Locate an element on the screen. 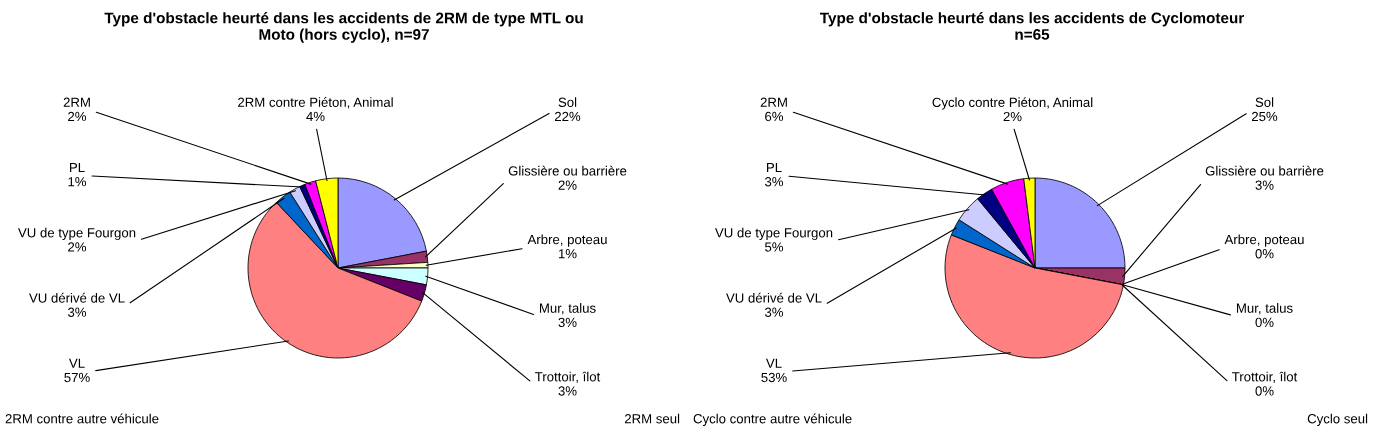 The height and width of the screenshot is (436, 1376). data-label: 25% is located at coordinates (1264, 116).